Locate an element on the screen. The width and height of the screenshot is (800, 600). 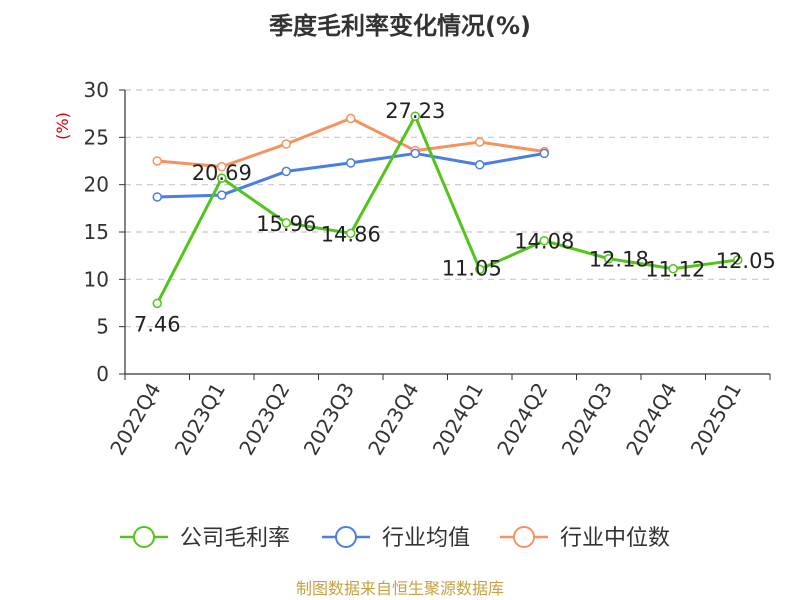
legend-item-industry-avg: 行业均值 is located at coordinates (396, 538).